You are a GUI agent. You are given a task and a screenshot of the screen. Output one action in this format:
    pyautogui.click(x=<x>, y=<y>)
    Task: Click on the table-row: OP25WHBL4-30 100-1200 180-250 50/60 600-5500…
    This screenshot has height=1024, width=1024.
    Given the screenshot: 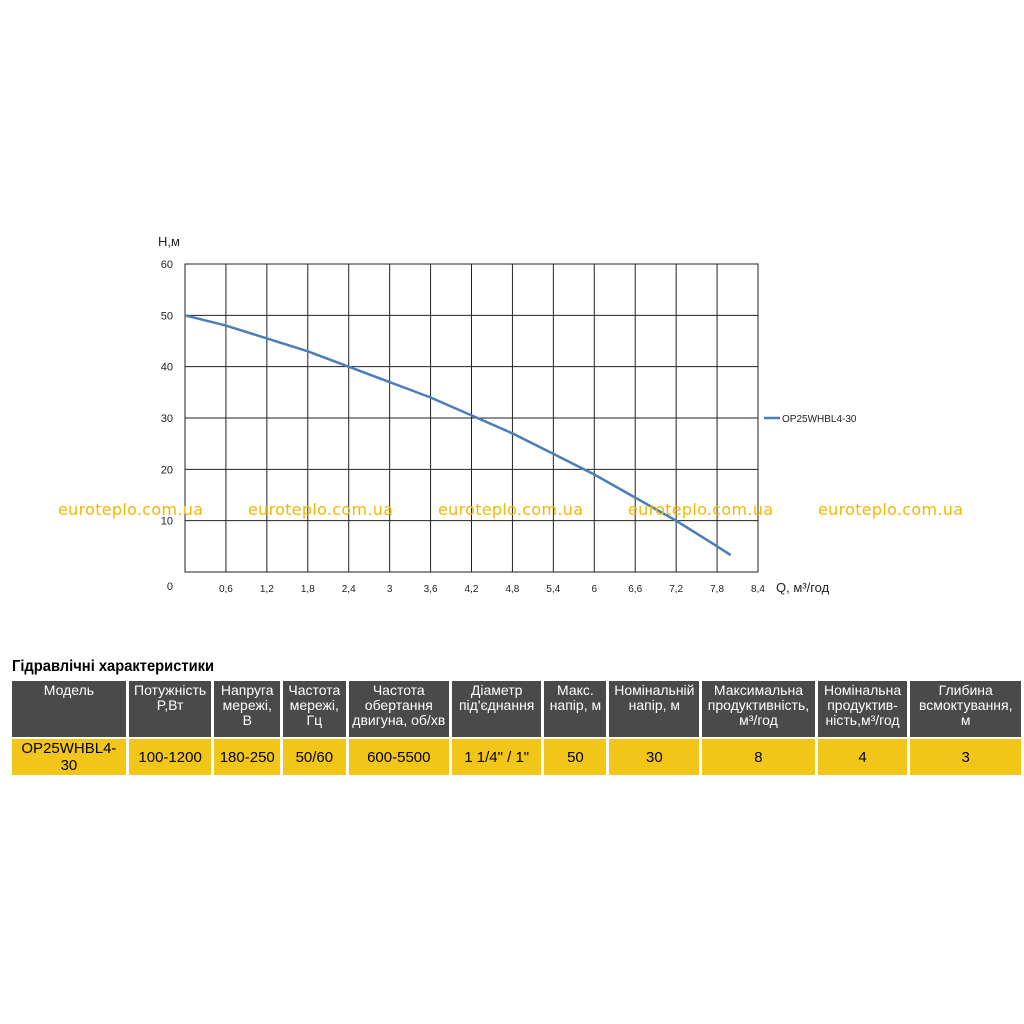 What is the action you would take?
    pyautogui.click(x=516, y=757)
    